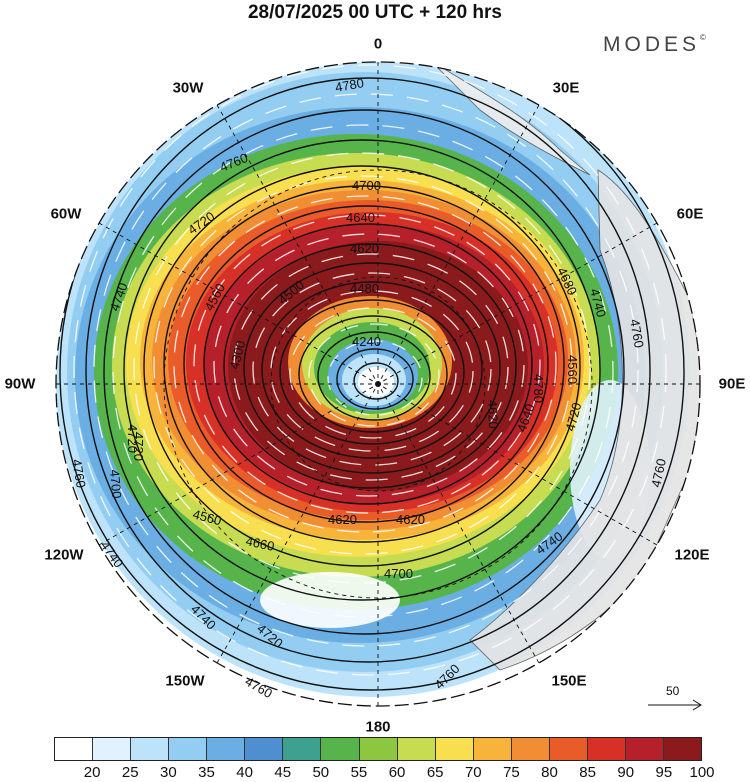  Describe the element at coordinates (384, 773) in the screenshot. I see `colorbar-ticks: 20 25 30 35 40 45 50 55 60 65 70 75 80 85 90 95 100` at that location.